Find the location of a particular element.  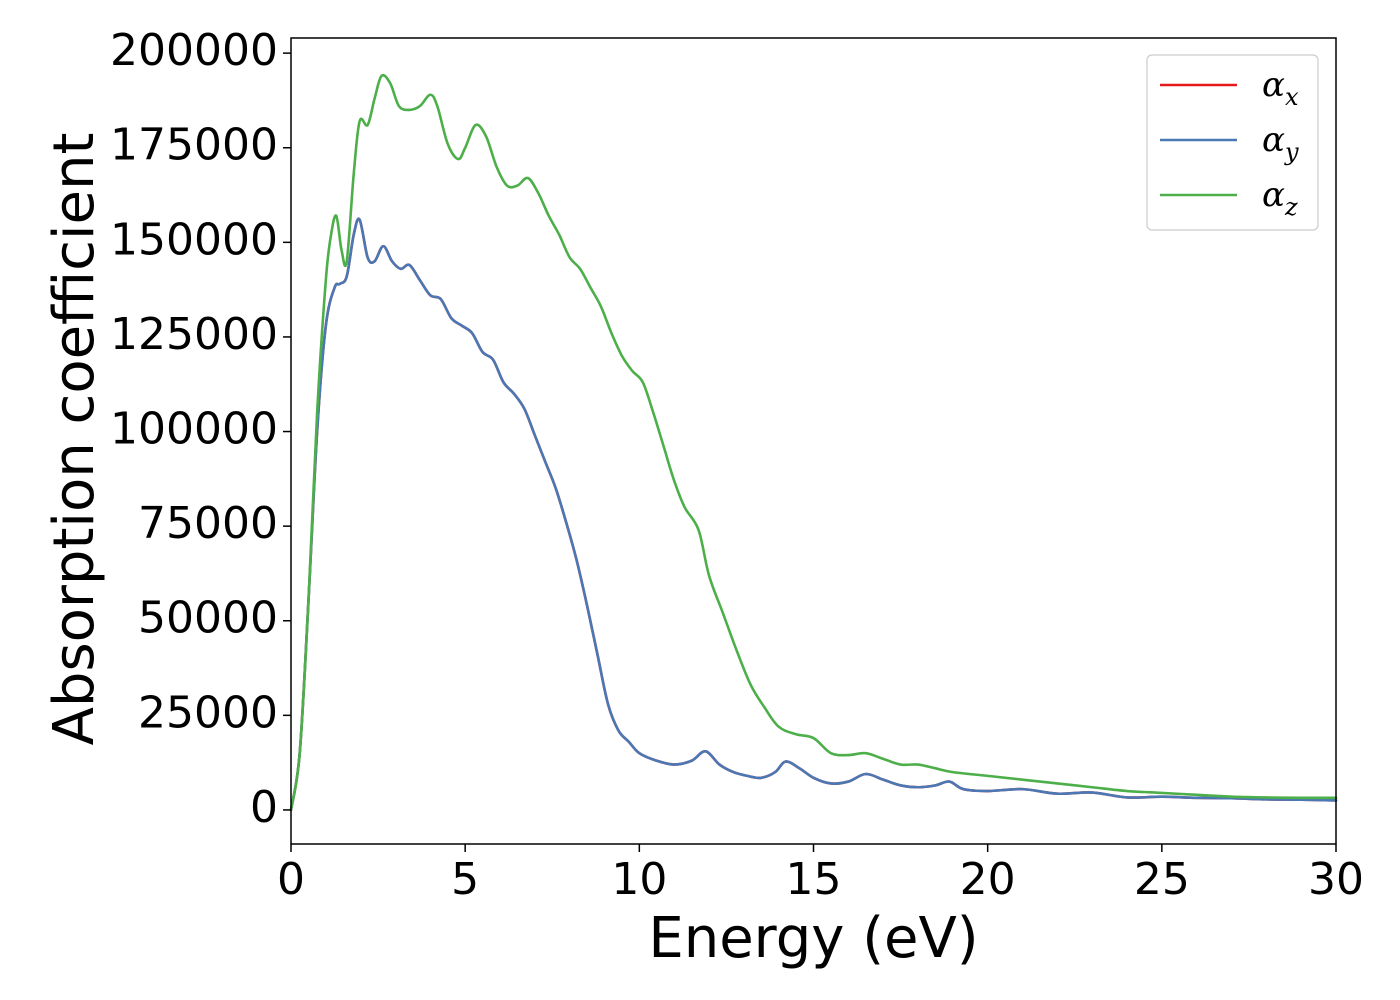

legend-label-z: αz is located at coordinates (1280, 198).